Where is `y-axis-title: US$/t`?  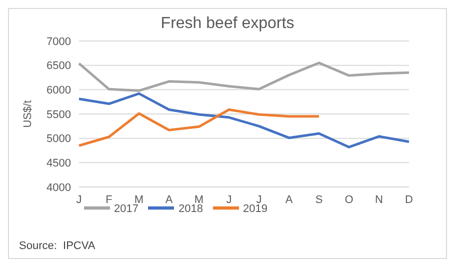
y-axis-title: US$/t is located at coordinates (28, 114).